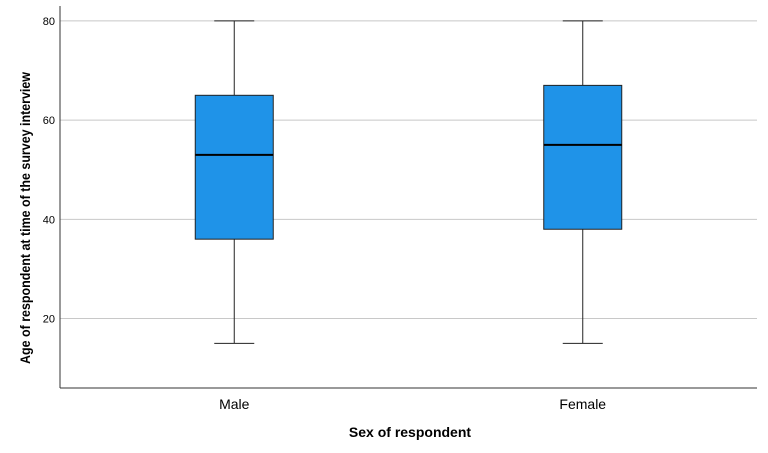 Image resolution: width=768 pixels, height=453 pixels. What do you see at coordinates (49, 121) in the screenshot?
I see `y-tick-label-60: 60` at bounding box center [49, 121].